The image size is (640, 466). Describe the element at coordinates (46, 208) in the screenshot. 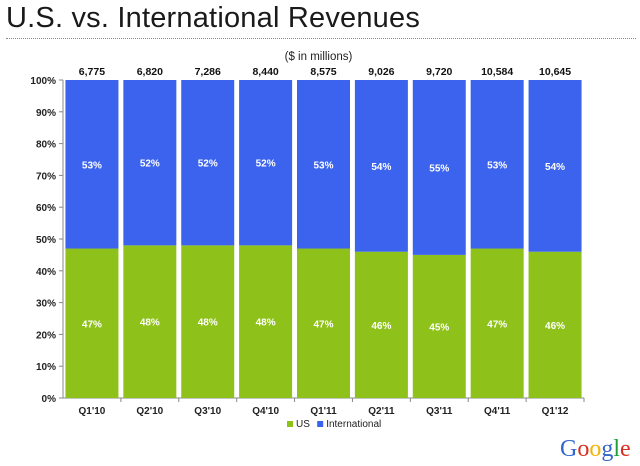

I see `y-tick-label: 60%` at that location.